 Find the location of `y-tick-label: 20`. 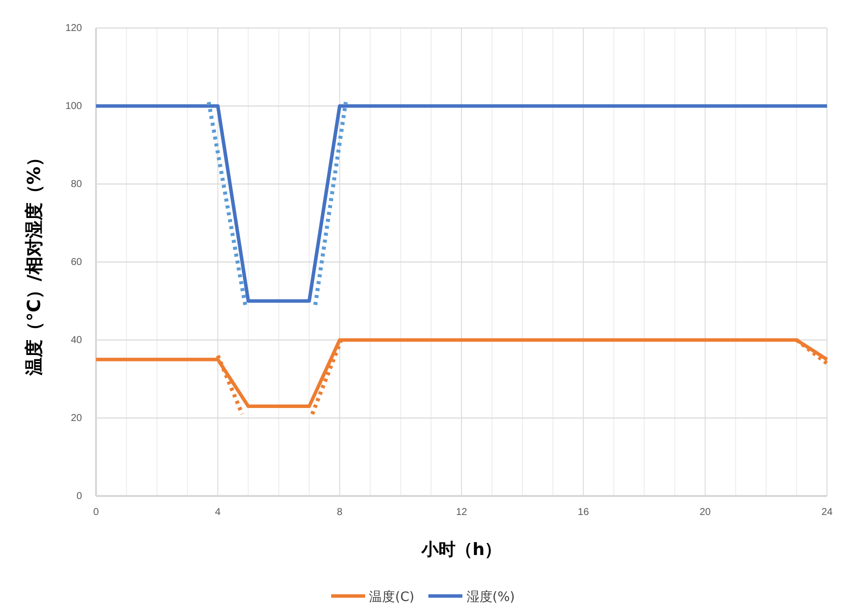

y-tick-label: 20 is located at coordinates (76, 418).